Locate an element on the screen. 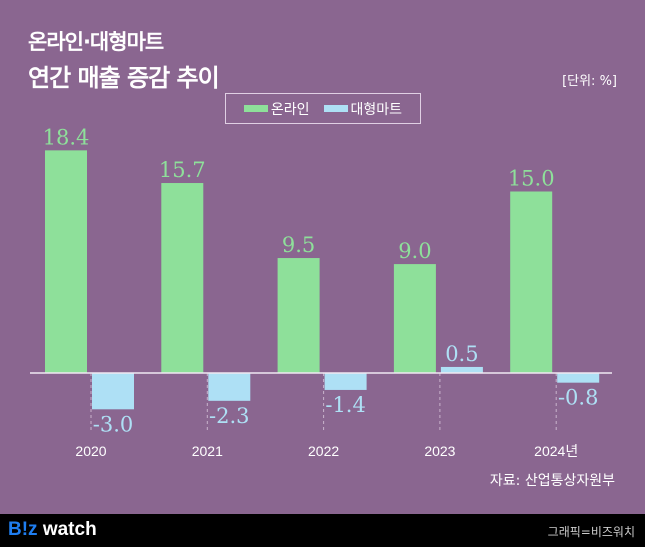  legend-swatch-mart is located at coordinates (335, 108).